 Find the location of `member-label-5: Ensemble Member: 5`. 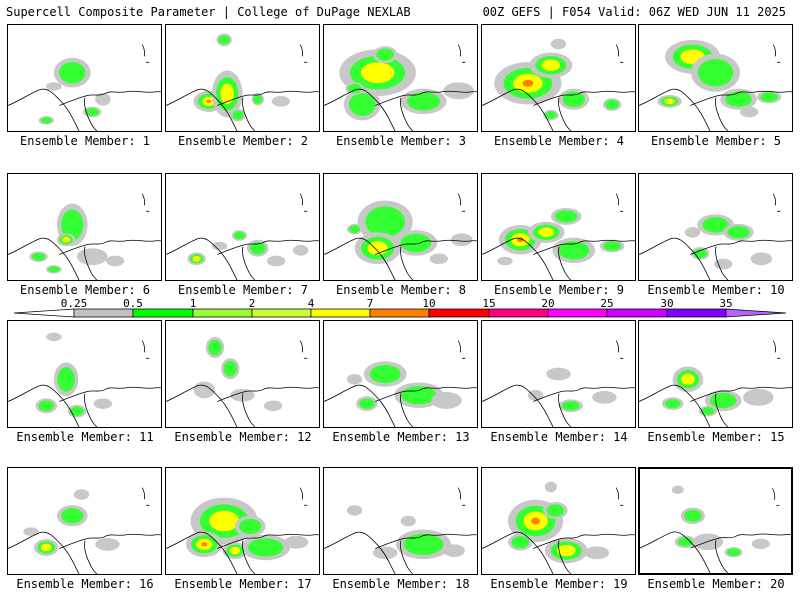

member-label-5: Ensemble Member: 5 is located at coordinates (716, 141).